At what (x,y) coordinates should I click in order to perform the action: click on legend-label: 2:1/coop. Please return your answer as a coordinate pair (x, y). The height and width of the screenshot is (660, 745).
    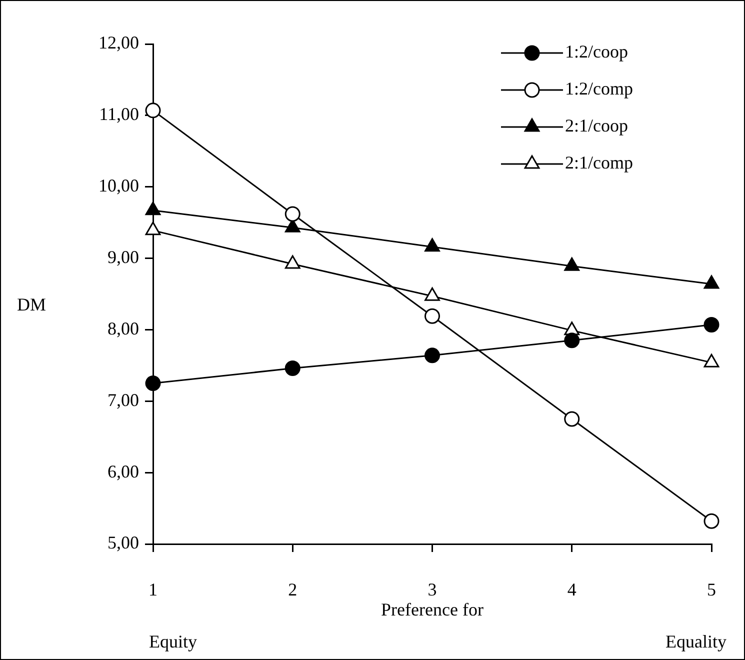
    Looking at the image, I should click on (596, 126).